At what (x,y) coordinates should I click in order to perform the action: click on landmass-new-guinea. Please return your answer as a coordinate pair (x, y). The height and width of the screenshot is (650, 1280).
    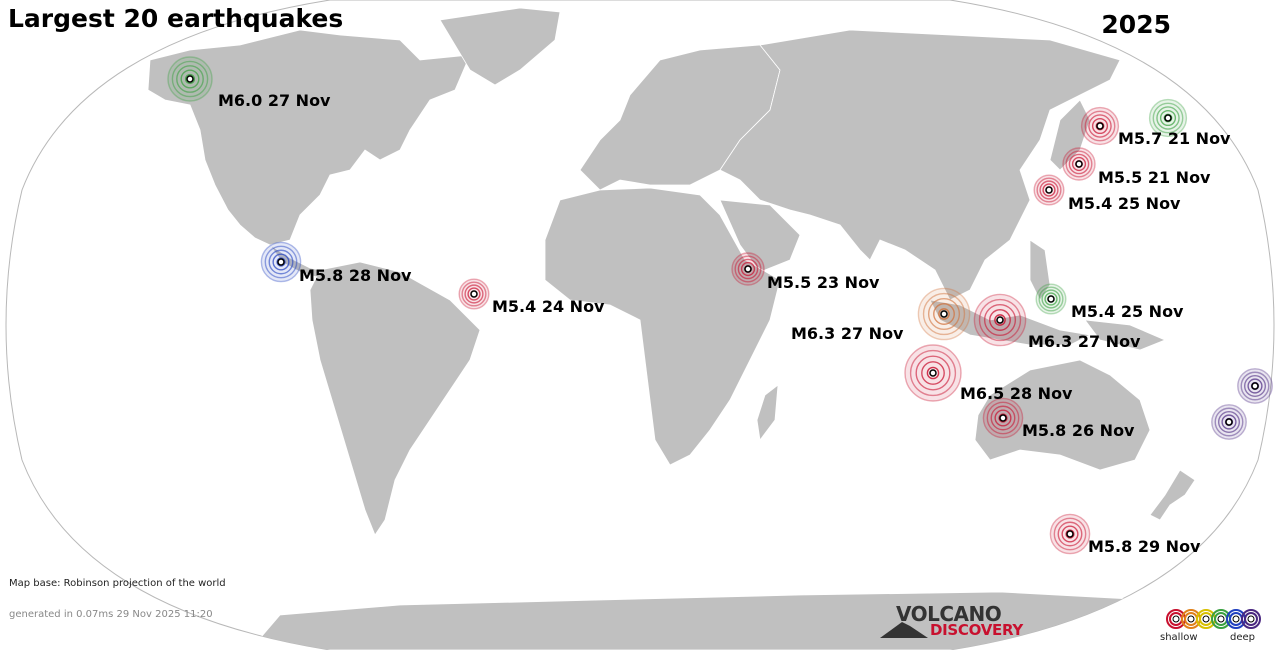
    Looking at the image, I should click on (1125, 335).